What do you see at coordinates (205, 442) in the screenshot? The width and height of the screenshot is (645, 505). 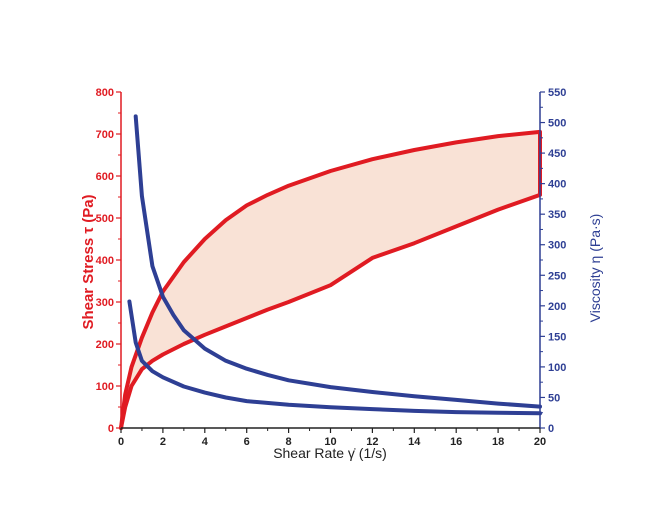 I see `x-tick-label: 4` at bounding box center [205, 442].